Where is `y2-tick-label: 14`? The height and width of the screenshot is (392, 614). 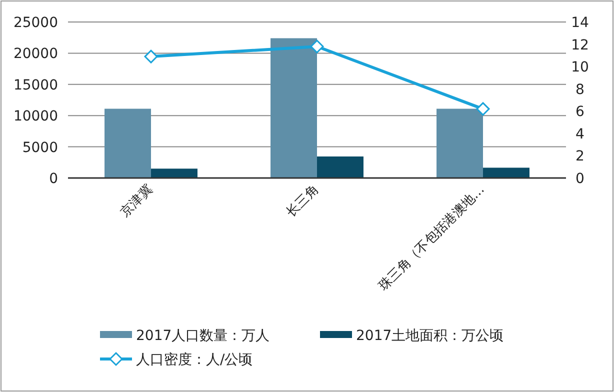
y2-tick-label: 14 is located at coordinates (580, 23).